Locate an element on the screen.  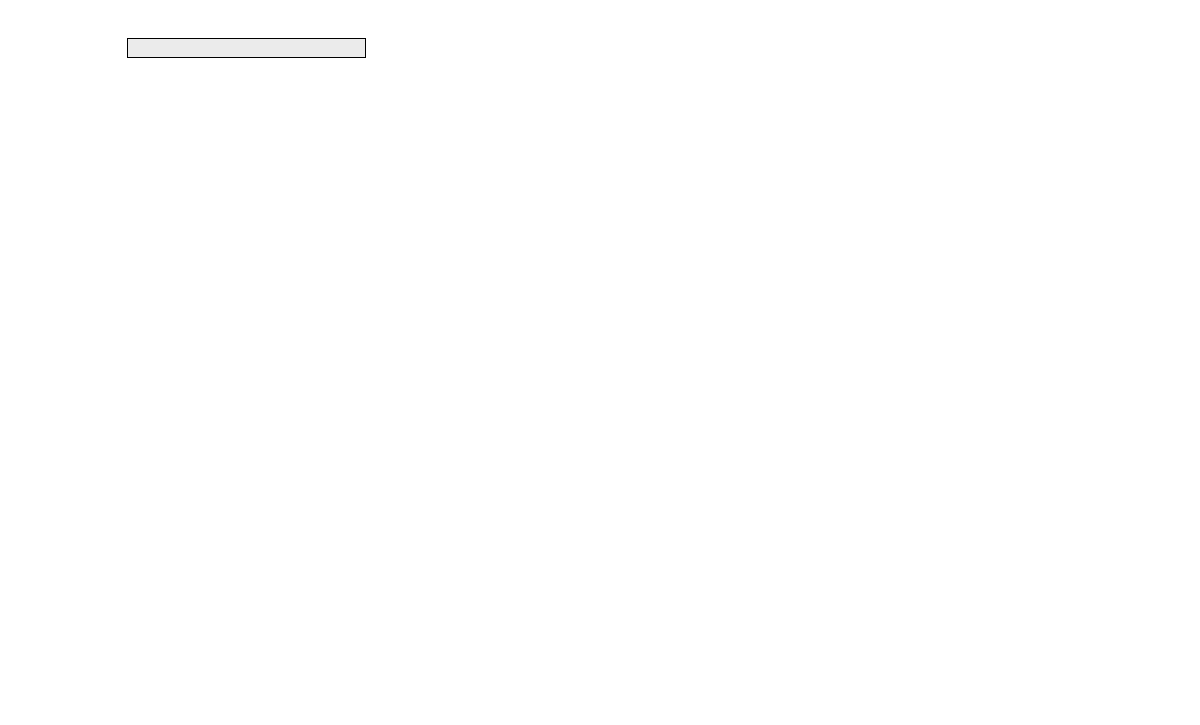
panel-header is located at coordinates (246, 48).